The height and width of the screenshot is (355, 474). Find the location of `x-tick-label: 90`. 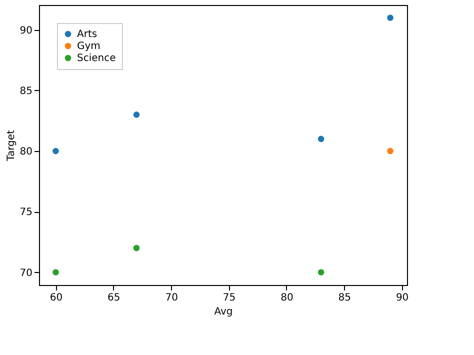

x-tick-label: 90 is located at coordinates (402, 298).